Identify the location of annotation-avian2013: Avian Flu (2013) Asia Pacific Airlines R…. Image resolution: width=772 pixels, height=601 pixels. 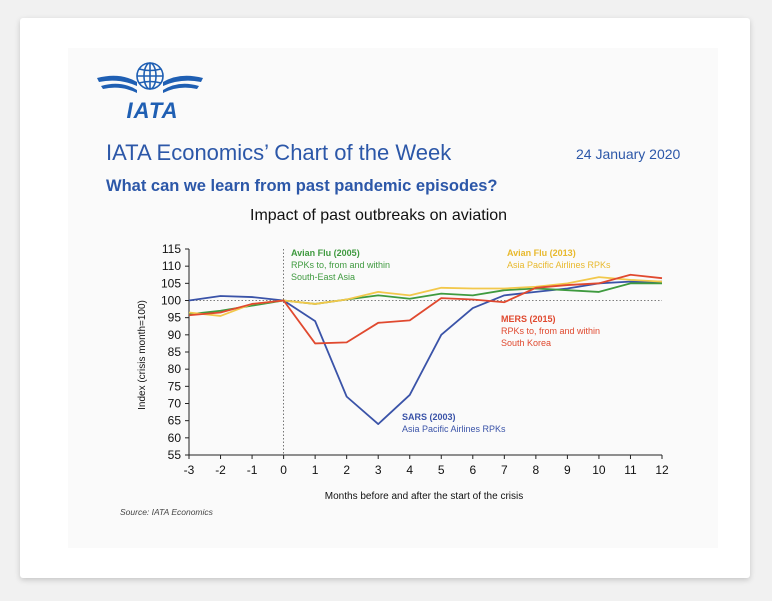
(559, 259).